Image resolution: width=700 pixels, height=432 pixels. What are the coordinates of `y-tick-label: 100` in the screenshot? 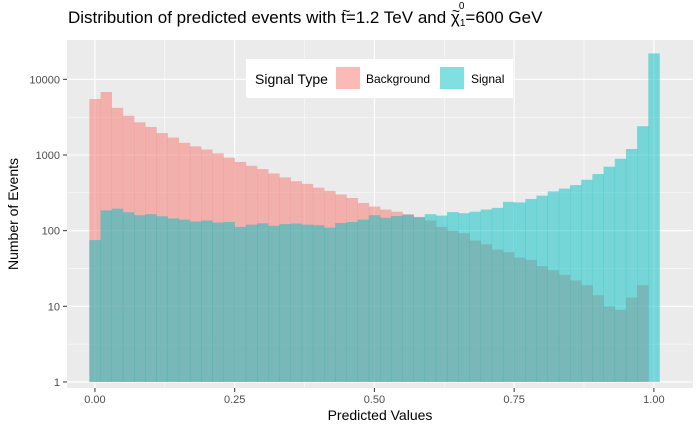 It's located at (51, 232).